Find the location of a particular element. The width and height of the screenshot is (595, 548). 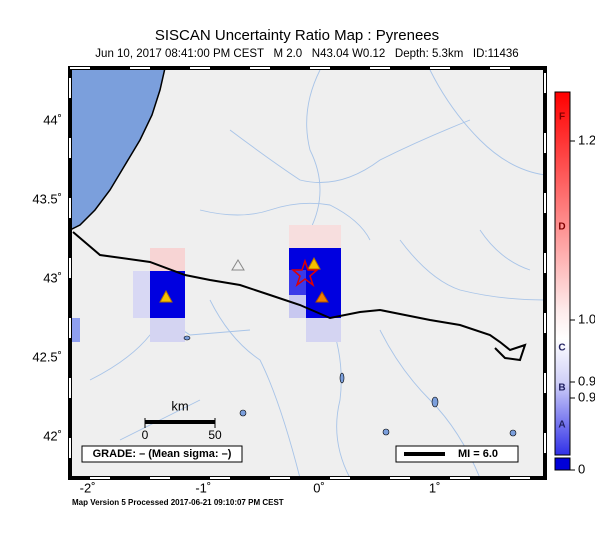

grade-letter: A is located at coordinates (561, 425).